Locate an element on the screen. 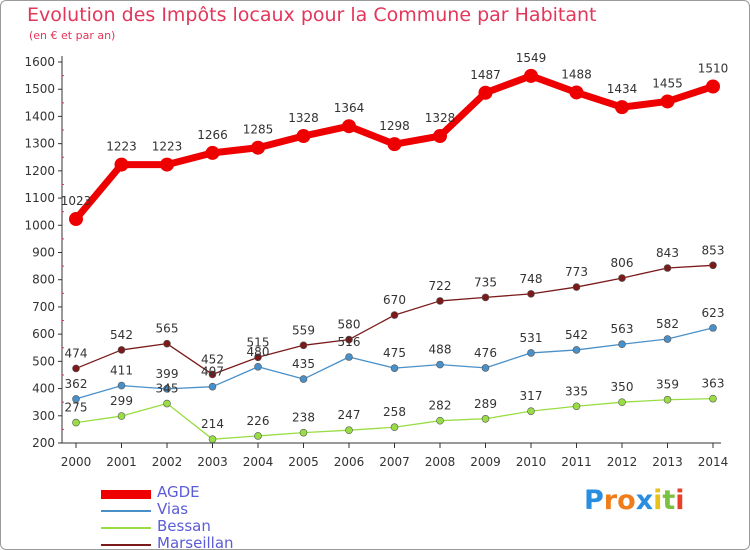  y-tick-label: 300 is located at coordinates (43, 416).